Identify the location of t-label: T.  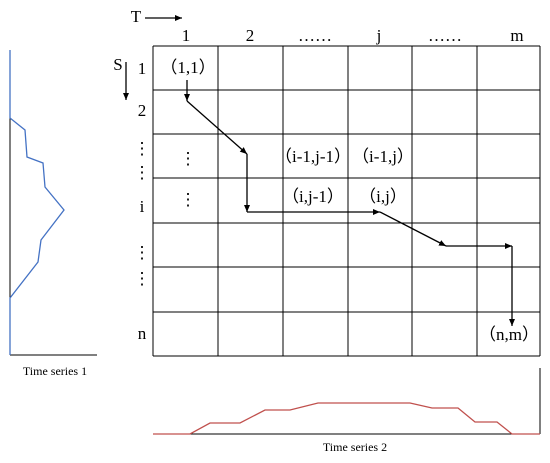
(136, 16).